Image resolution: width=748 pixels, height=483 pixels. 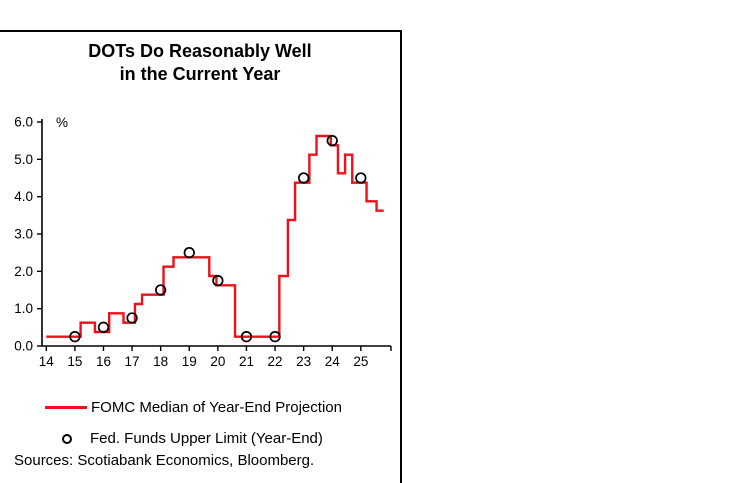 I want to click on y-tick-label: 4.0, so click(x=23, y=196).